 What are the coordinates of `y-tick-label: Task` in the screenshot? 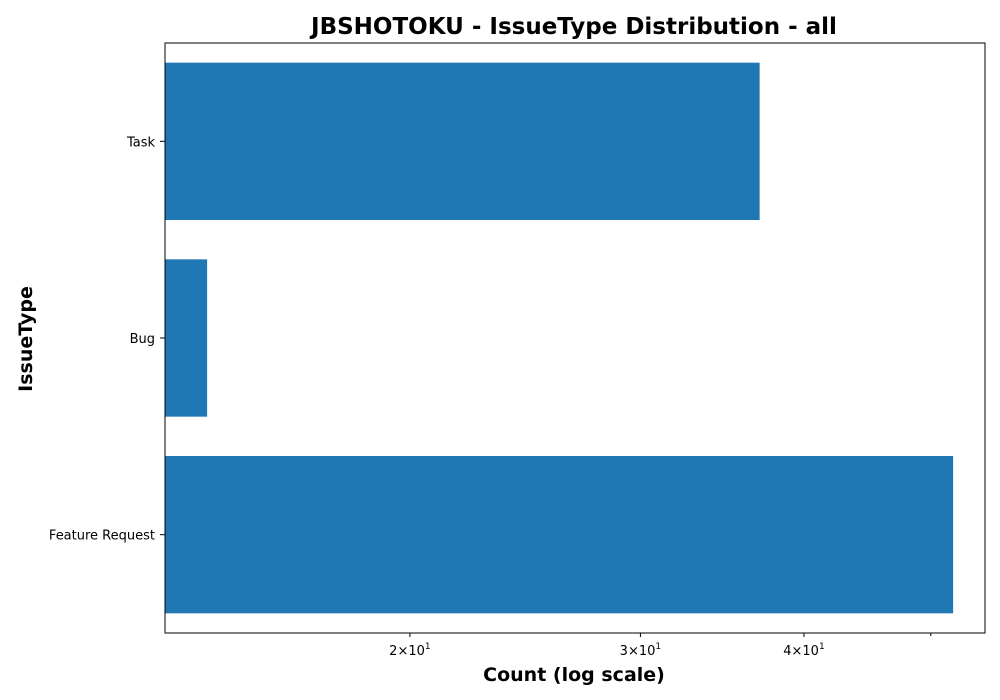 It's located at (141, 142).